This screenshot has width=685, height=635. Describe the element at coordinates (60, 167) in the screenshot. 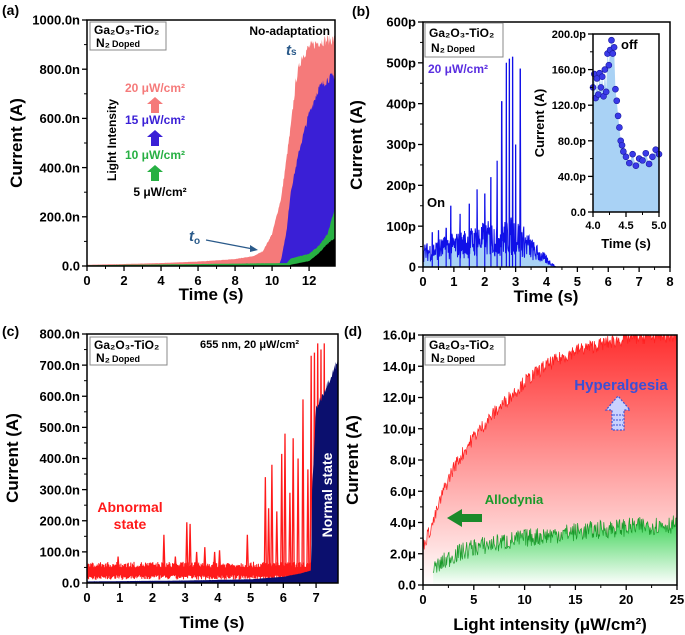

I see `a-ytick-label: 400.0n` at that location.